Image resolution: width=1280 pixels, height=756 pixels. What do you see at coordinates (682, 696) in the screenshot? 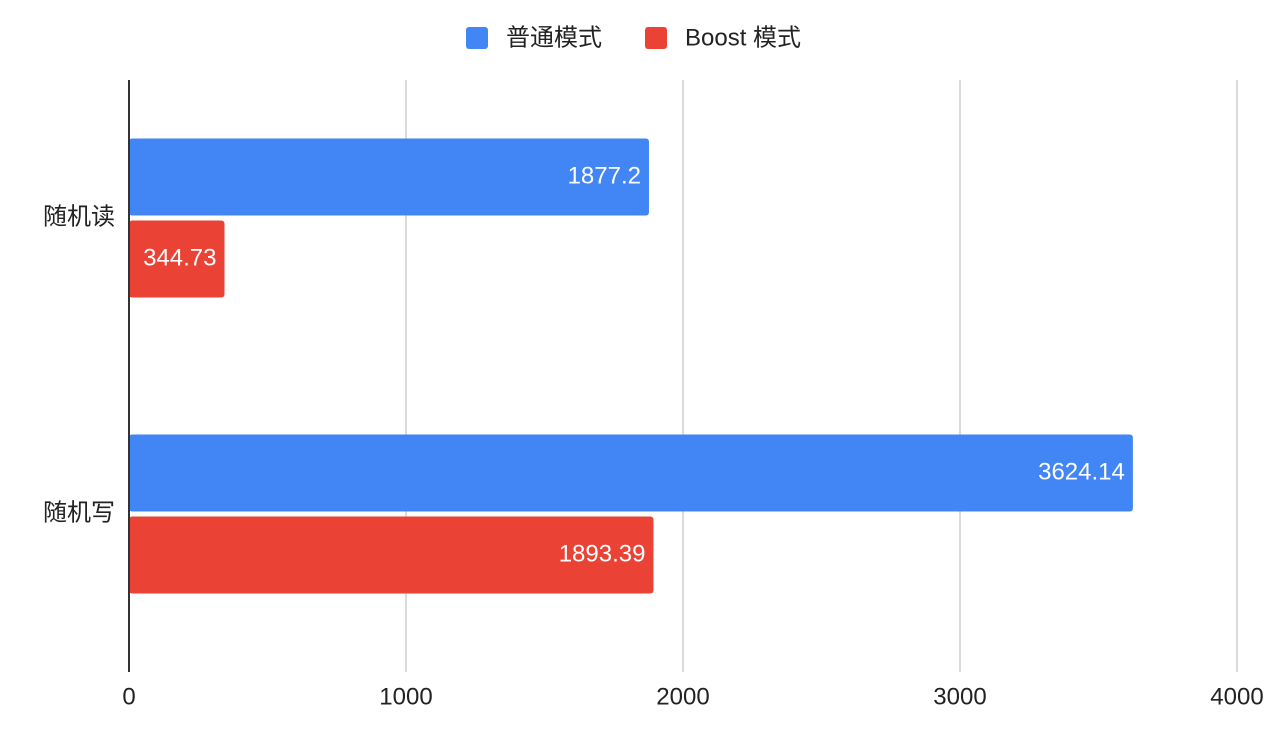
I see `x-tick-label: 2000` at bounding box center [682, 696].